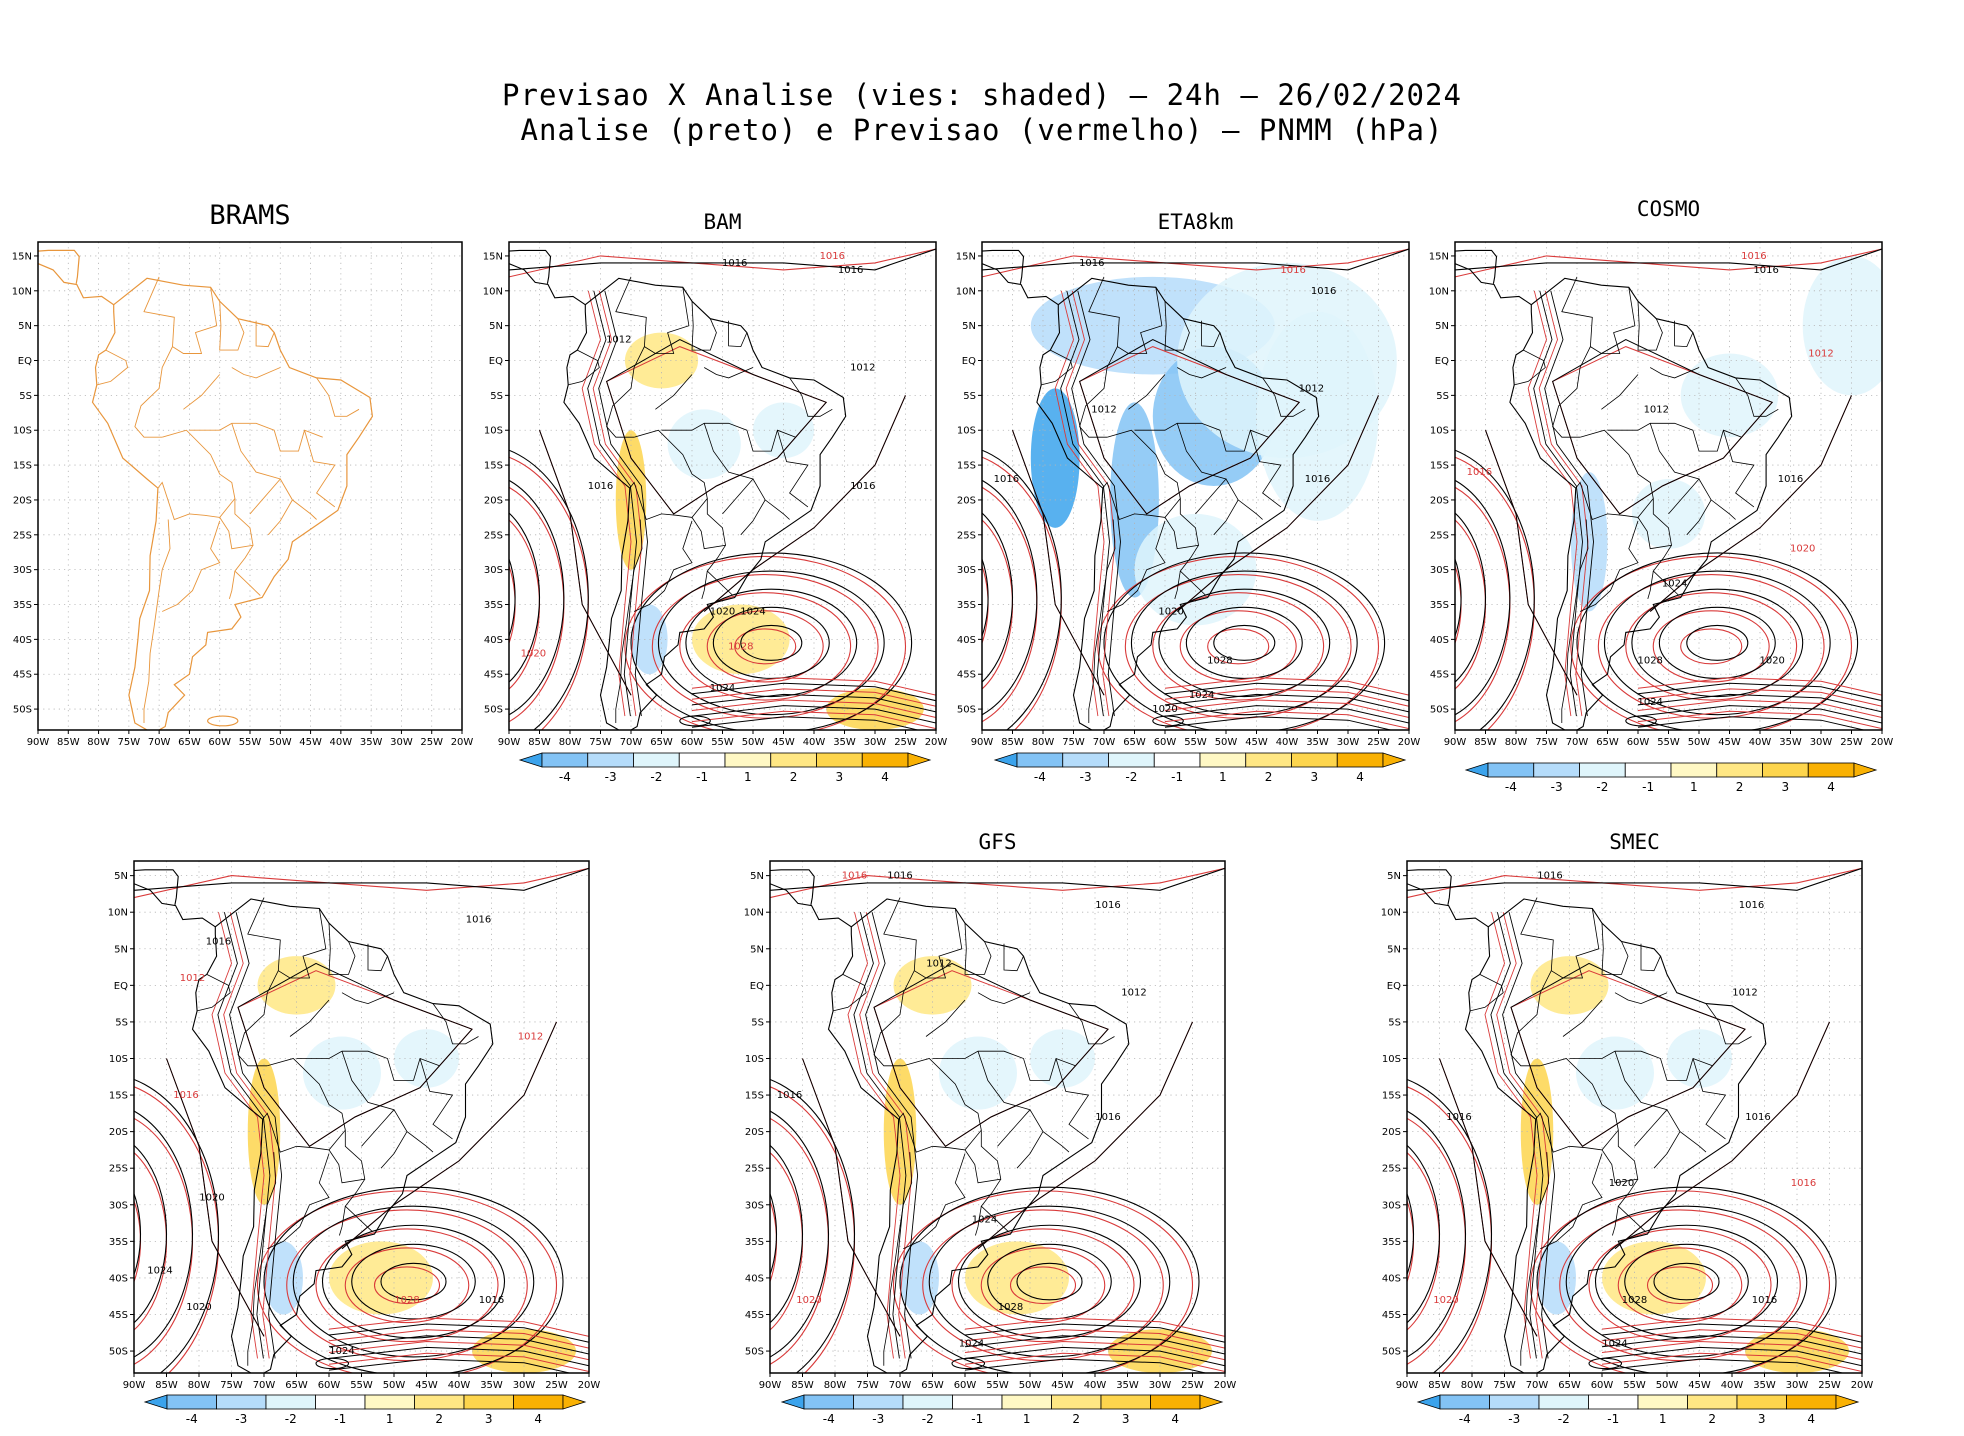 This screenshot has width=1964, height=1436. I want to click on lat-tick-label: 35S, so click(966, 605).